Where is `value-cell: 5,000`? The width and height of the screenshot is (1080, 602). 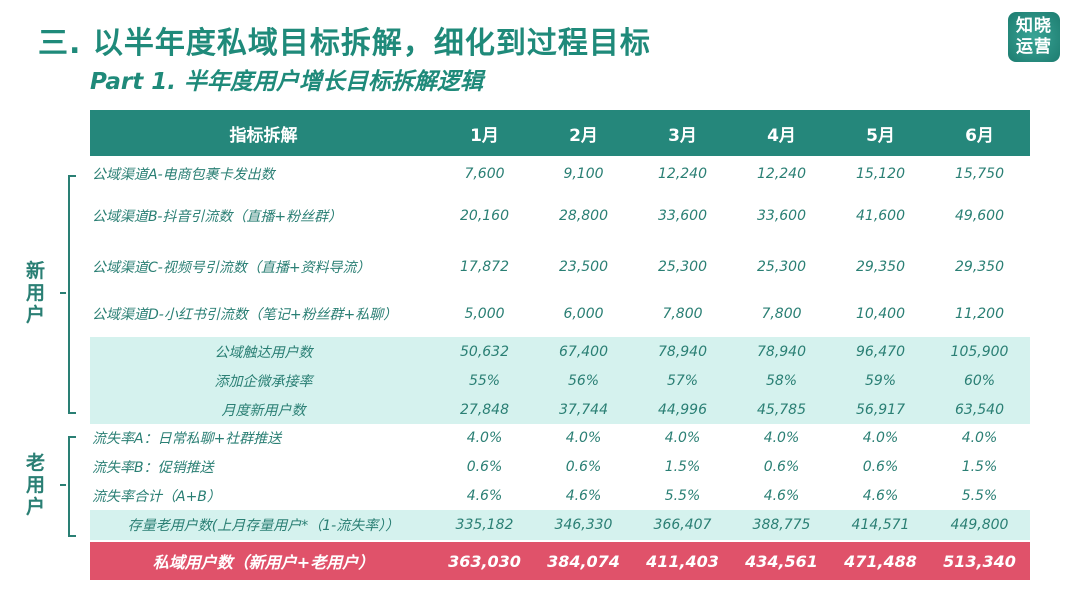
value-cell: 5,000 is located at coordinates (484, 314).